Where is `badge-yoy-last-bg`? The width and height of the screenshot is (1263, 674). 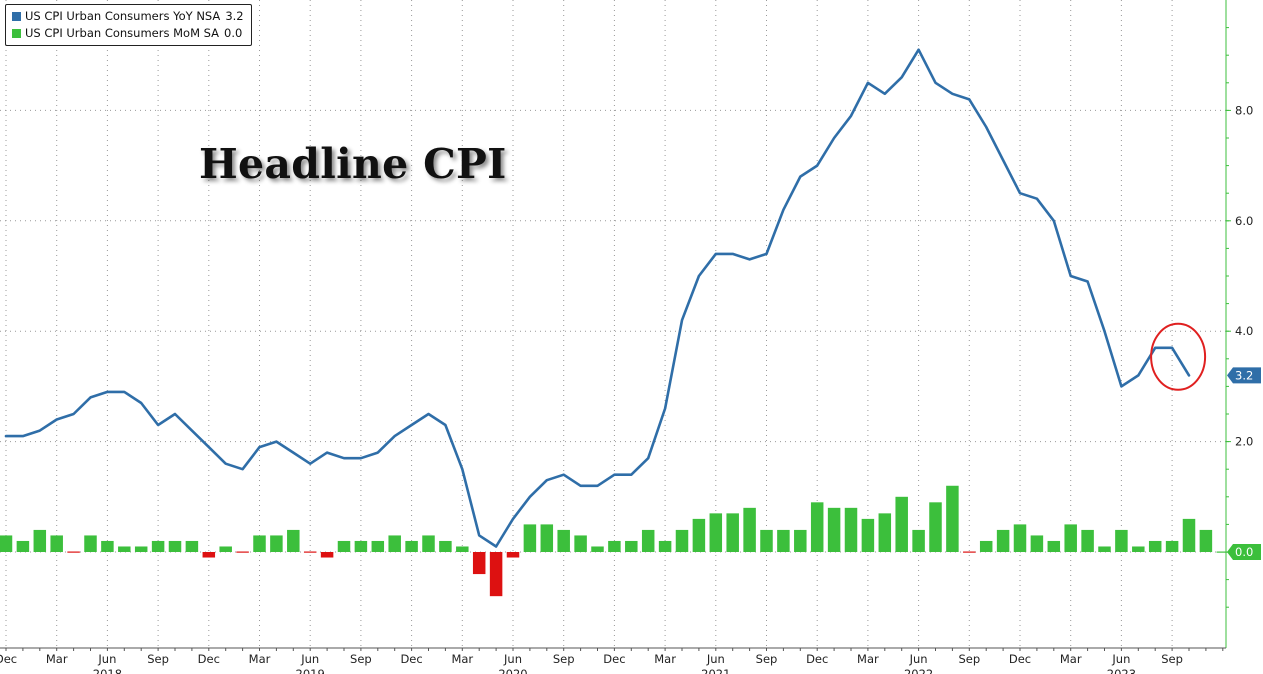 badge-yoy-last-bg is located at coordinates (1244, 375).